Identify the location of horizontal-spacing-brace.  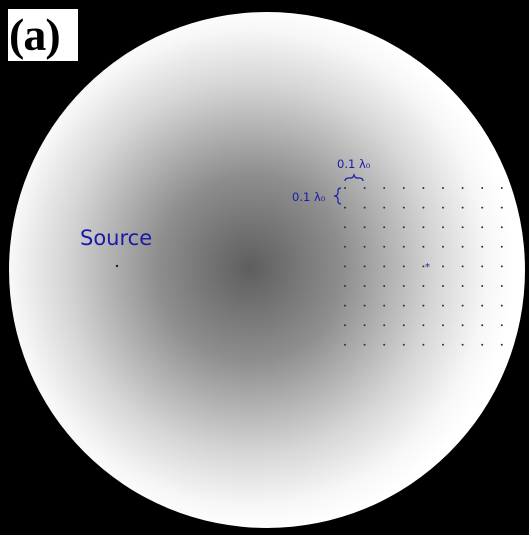
(354, 177).